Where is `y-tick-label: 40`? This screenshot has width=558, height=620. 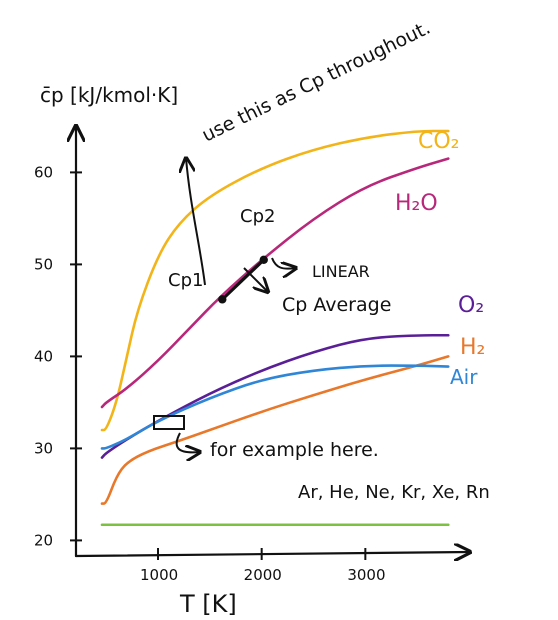
y-tick-label: 40 is located at coordinates (43, 356).